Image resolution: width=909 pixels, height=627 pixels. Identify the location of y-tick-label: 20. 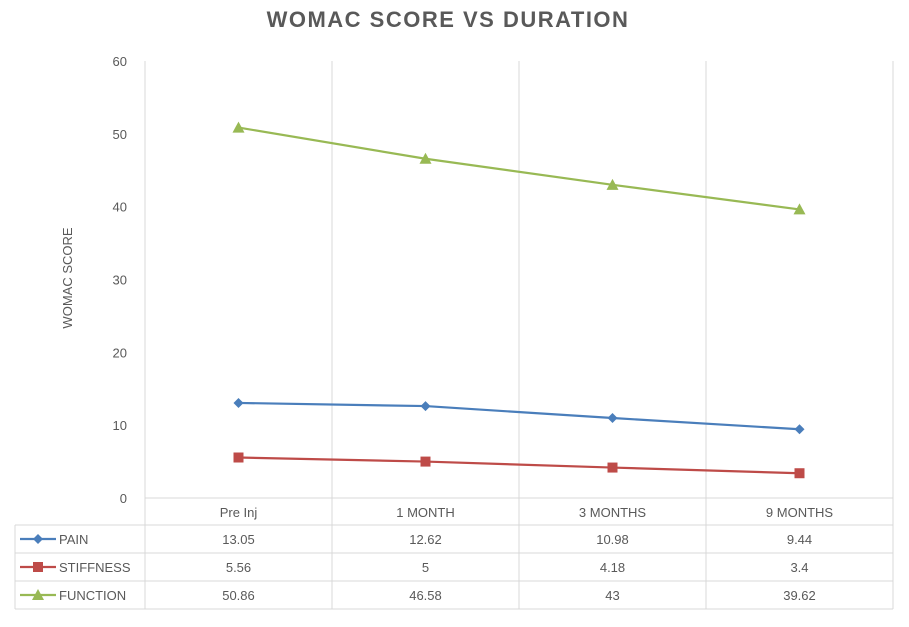
(120, 352).